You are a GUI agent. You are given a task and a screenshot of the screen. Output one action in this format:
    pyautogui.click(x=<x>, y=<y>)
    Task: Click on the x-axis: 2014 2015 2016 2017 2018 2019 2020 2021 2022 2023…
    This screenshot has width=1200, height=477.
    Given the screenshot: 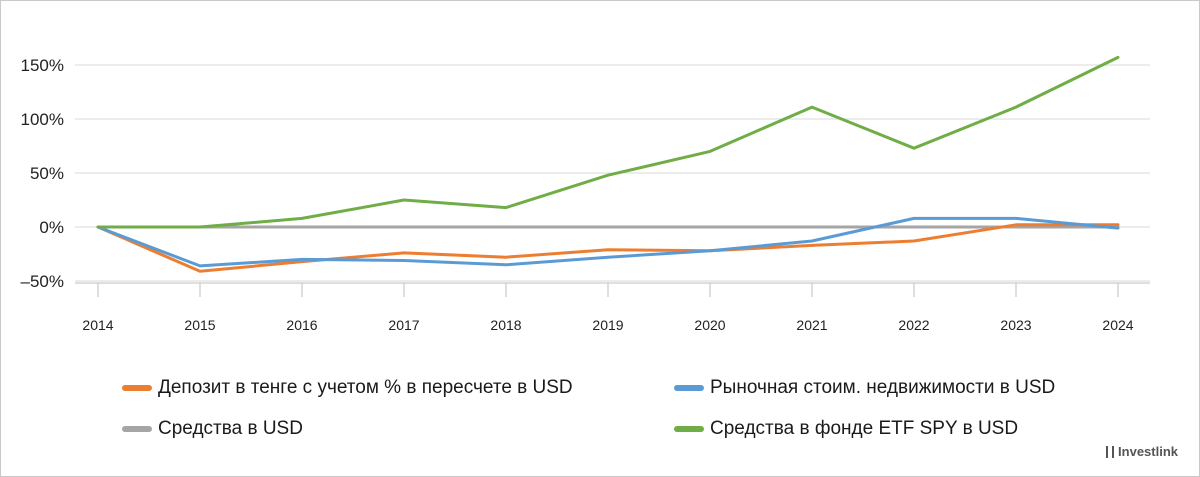 What is the action you would take?
    pyautogui.click(x=612, y=307)
    